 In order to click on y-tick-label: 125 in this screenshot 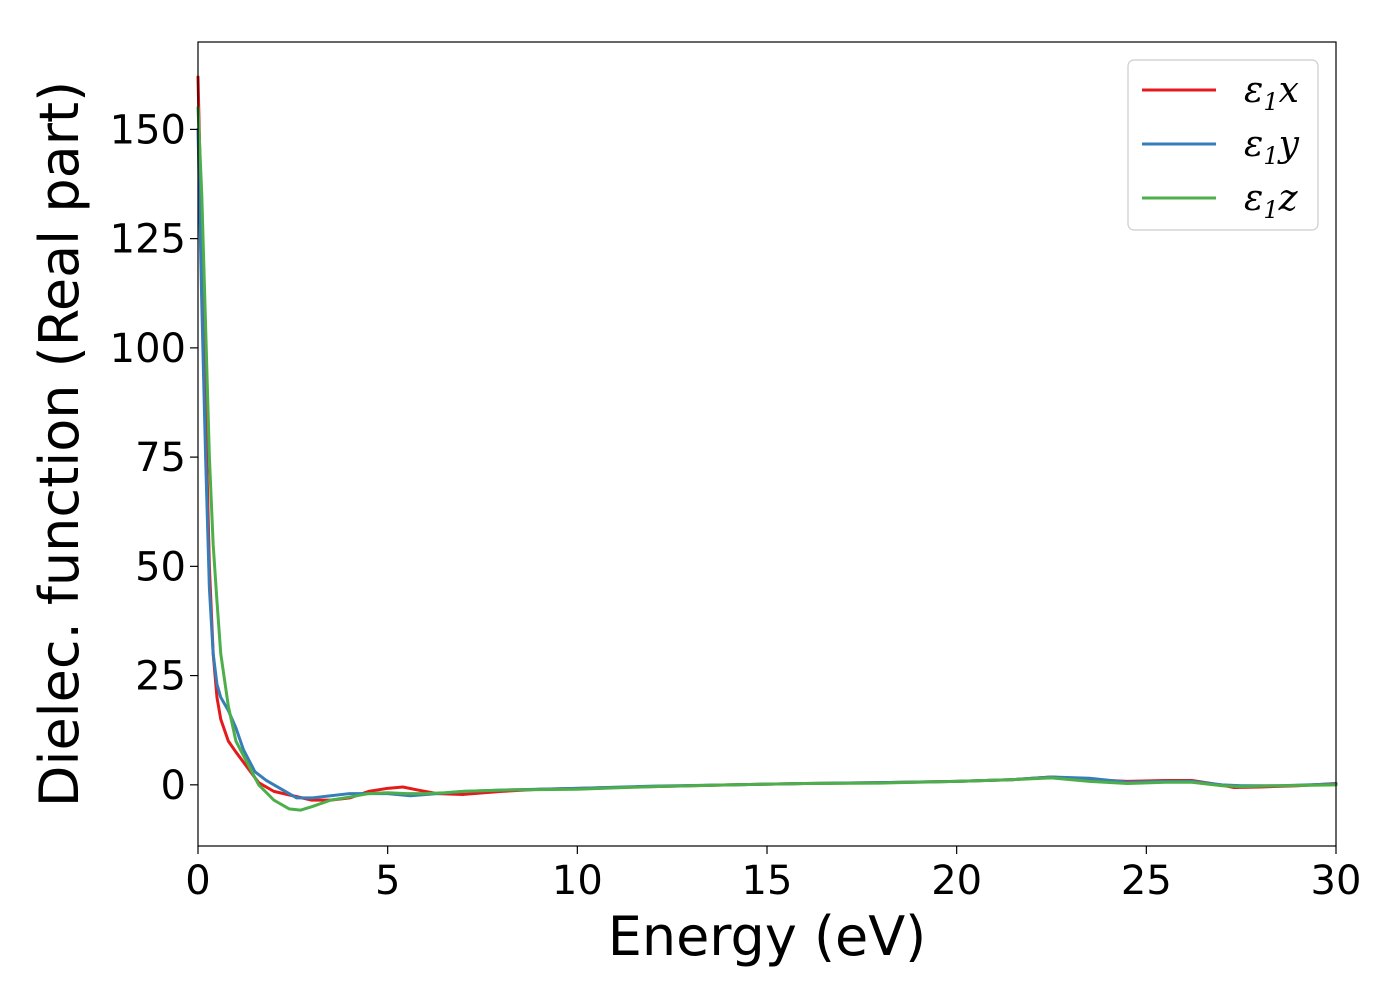, I will do `click(148, 240)`.